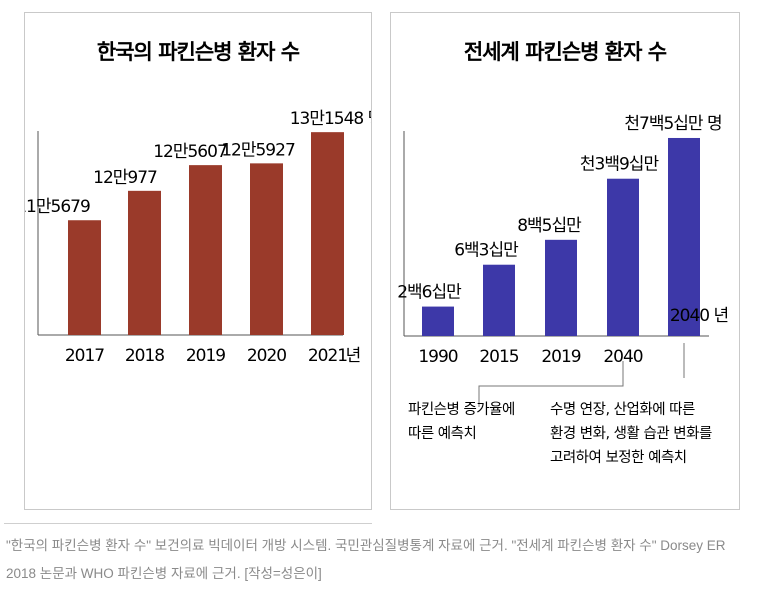 Image resolution: width=762 pixels, height=592 pixels. Describe the element at coordinates (631, 433) in the screenshot. I see `annotation-adjusted-line-1: 환경 변화, 생활 습관 변화를` at that location.